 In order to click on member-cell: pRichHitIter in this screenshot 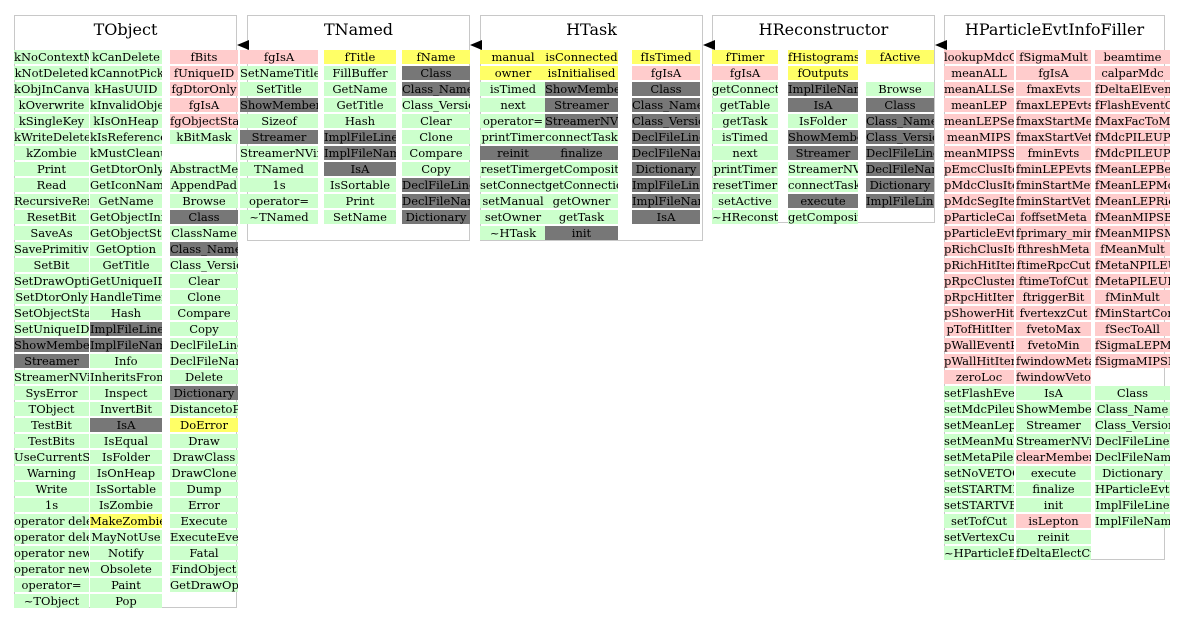, I will do `click(979, 265)`.